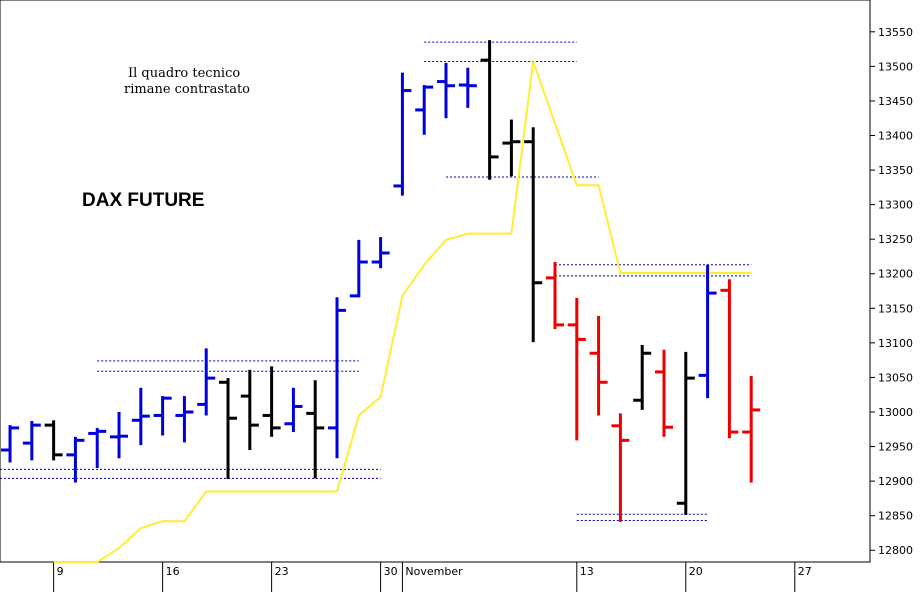 The width and height of the screenshot is (920, 592). Describe the element at coordinates (895, 516) in the screenshot. I see `y-tick-label: 12850` at that location.